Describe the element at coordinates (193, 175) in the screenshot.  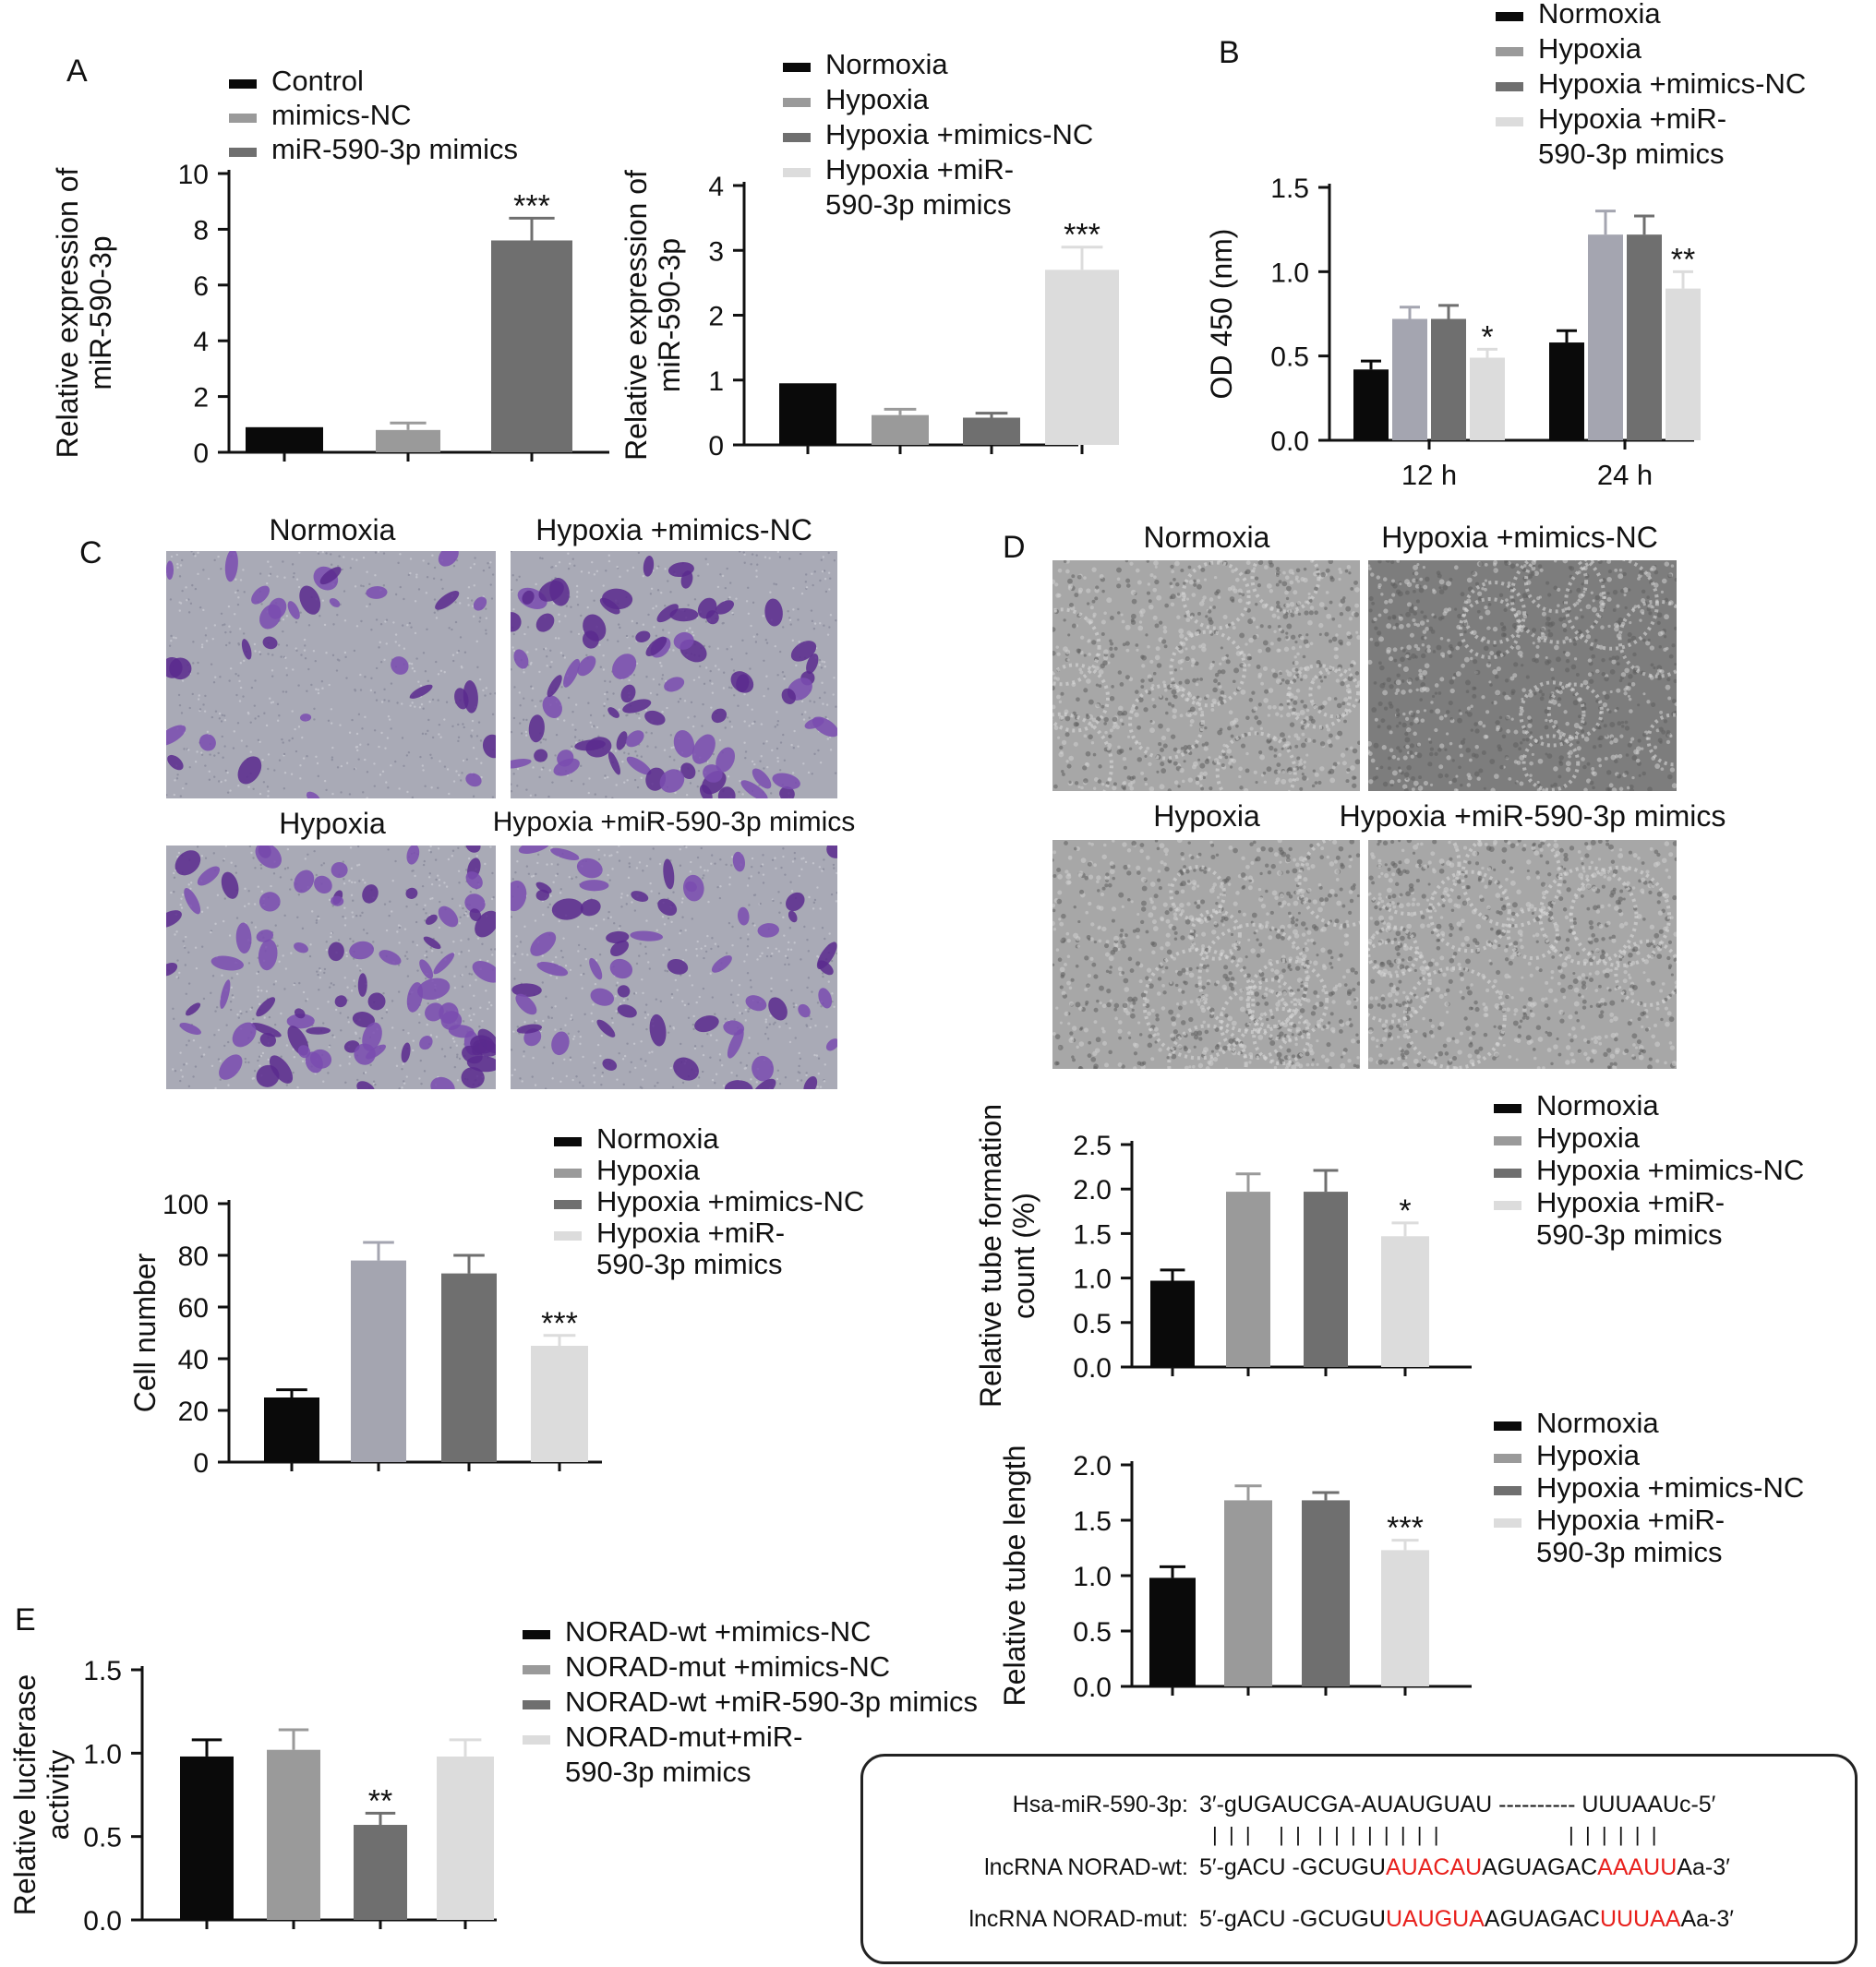
I see `a1-ytick-label: 10` at that location.